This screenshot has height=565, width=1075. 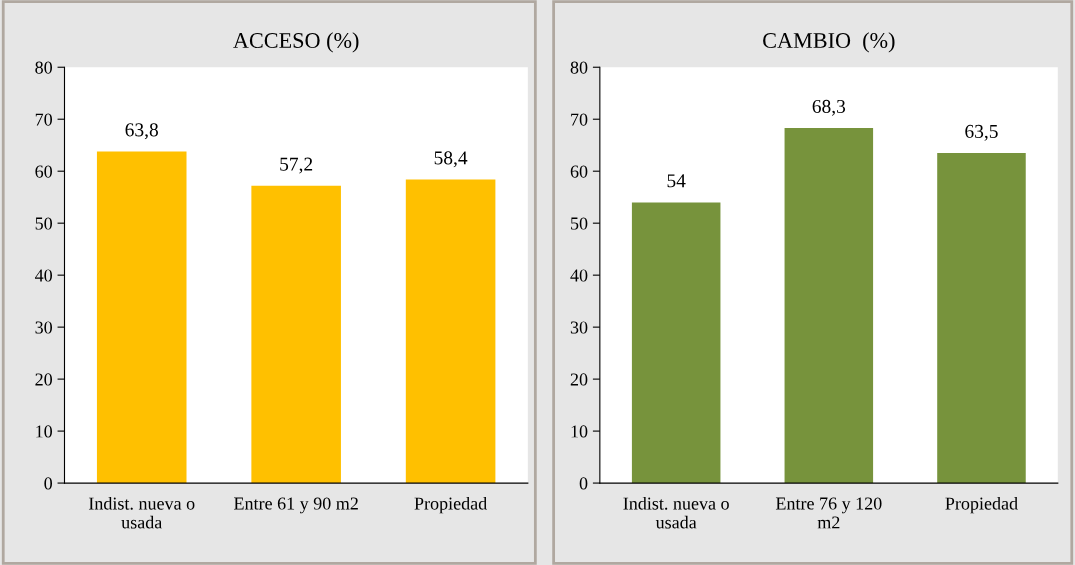 What do you see at coordinates (981, 132) in the screenshot?
I see `data-label: 63,5` at bounding box center [981, 132].